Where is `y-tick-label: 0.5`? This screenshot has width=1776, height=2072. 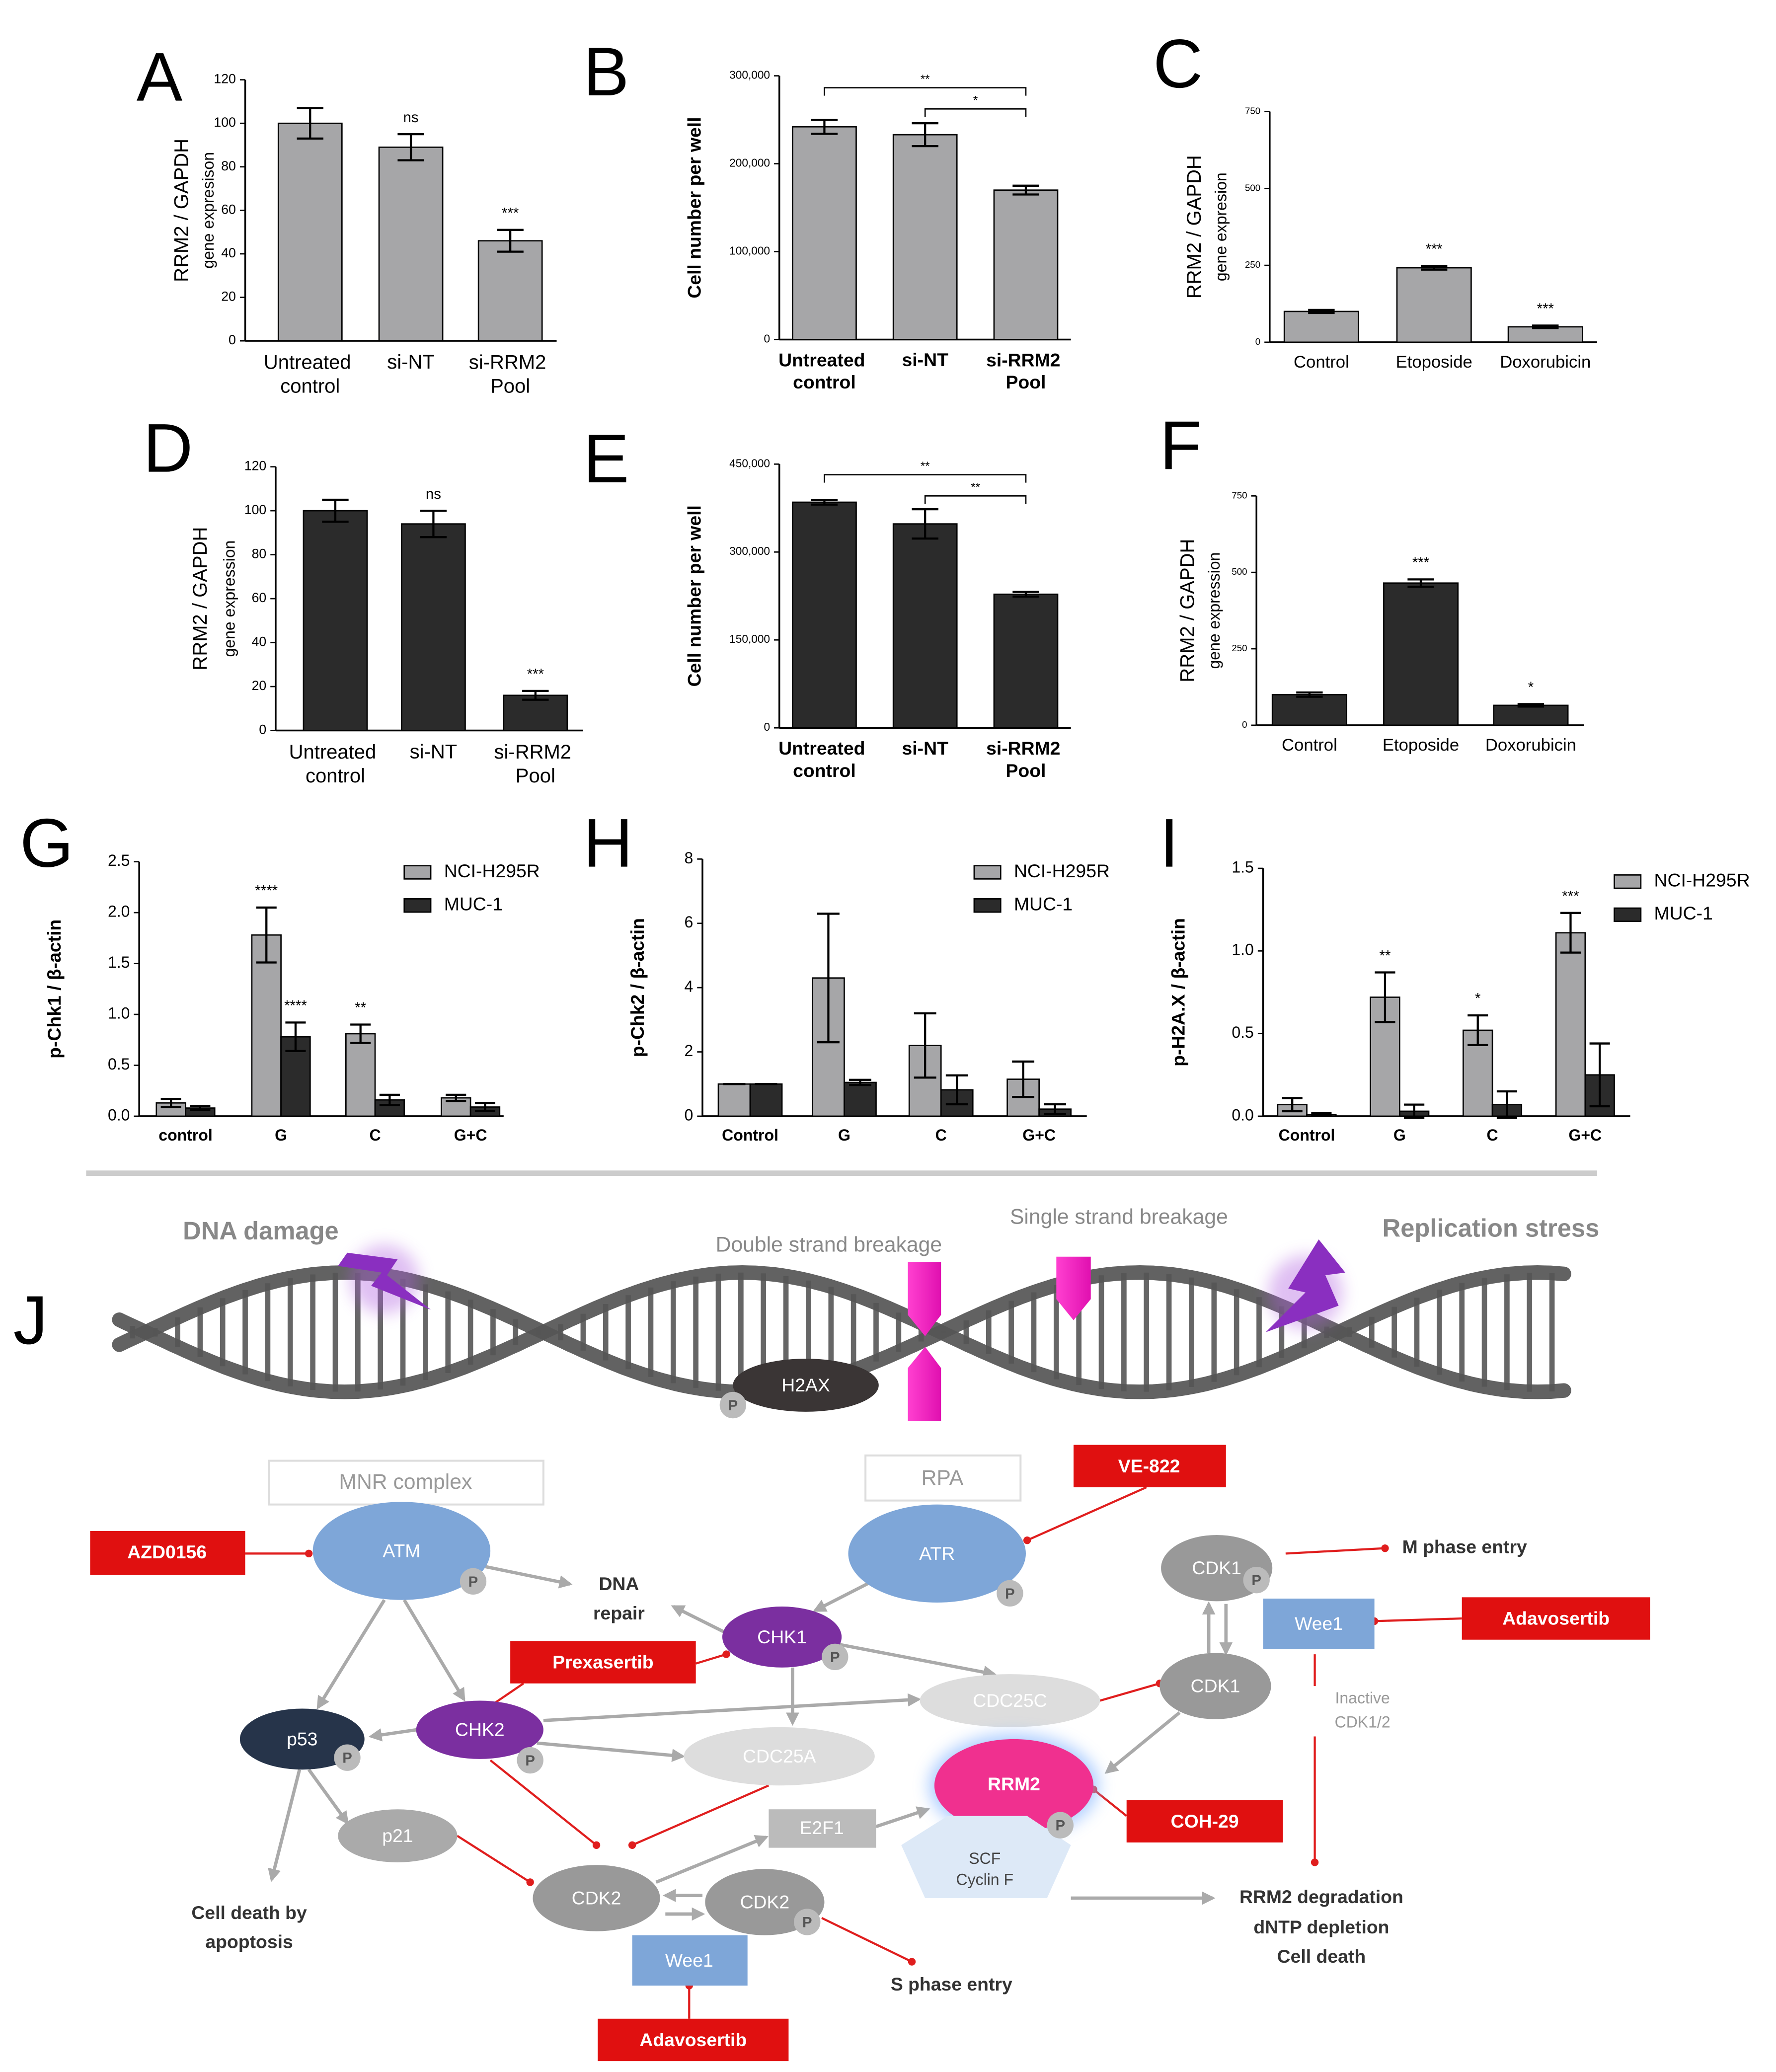
y-tick-label: 0.5 is located at coordinates (119, 1064).